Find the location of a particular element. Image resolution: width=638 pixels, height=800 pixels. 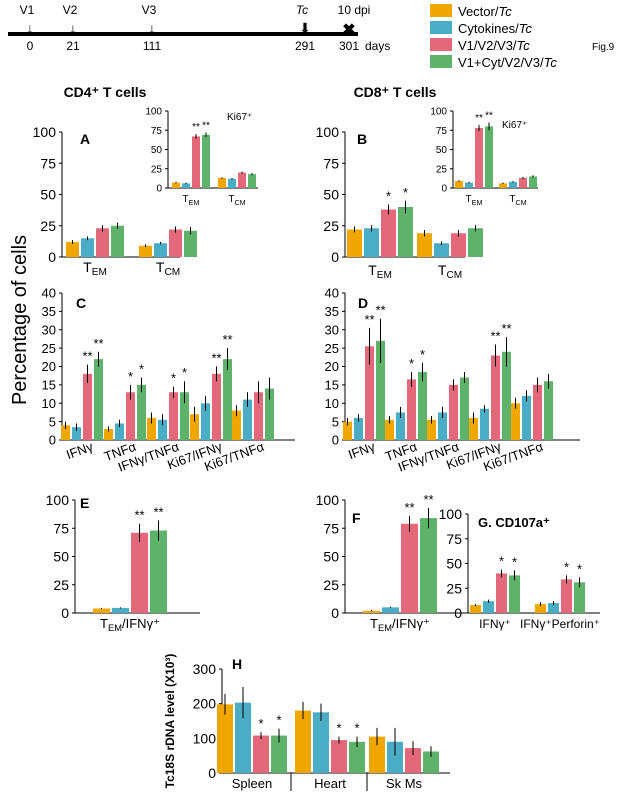

panel-label: C is located at coordinates (81, 303).